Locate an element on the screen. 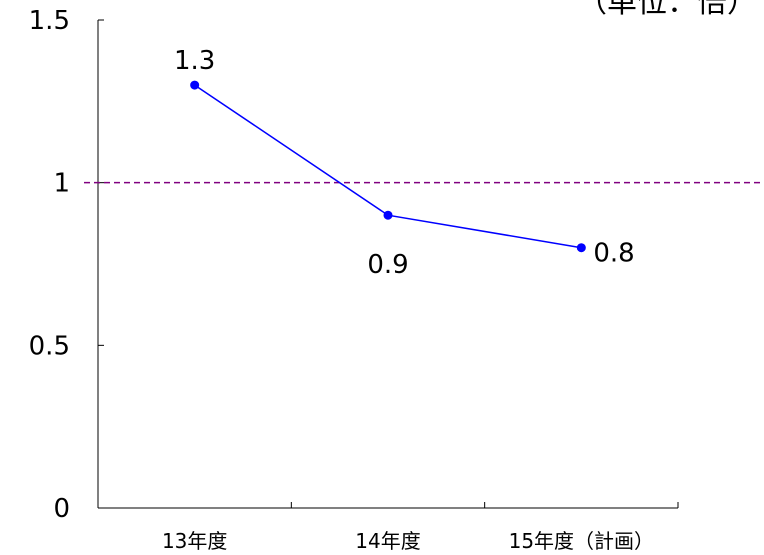  x-tick-label: 13年度 is located at coordinates (194, 541).